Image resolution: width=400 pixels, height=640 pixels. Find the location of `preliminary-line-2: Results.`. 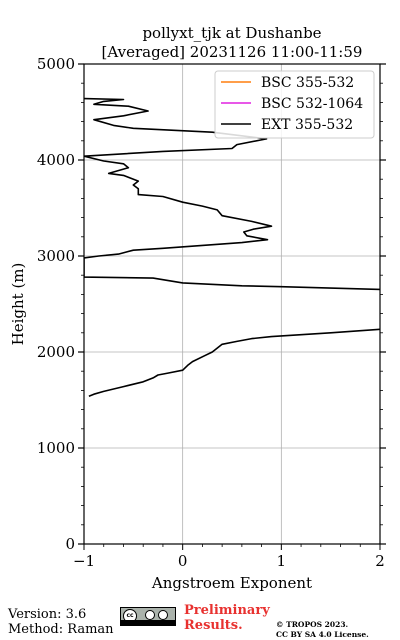

preliminary-line-2: Results. is located at coordinates (213, 625).